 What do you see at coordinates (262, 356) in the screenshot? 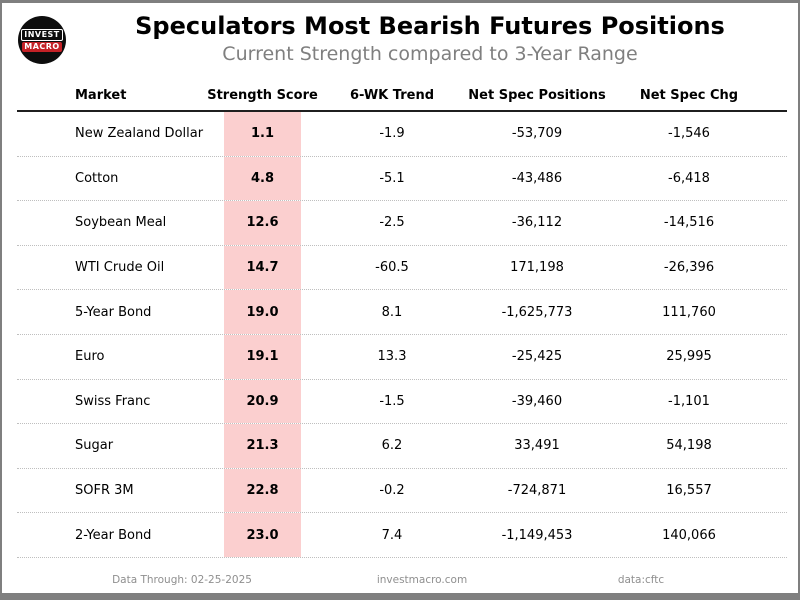
I see `strength-score-cell: 19.1` at bounding box center [262, 356].